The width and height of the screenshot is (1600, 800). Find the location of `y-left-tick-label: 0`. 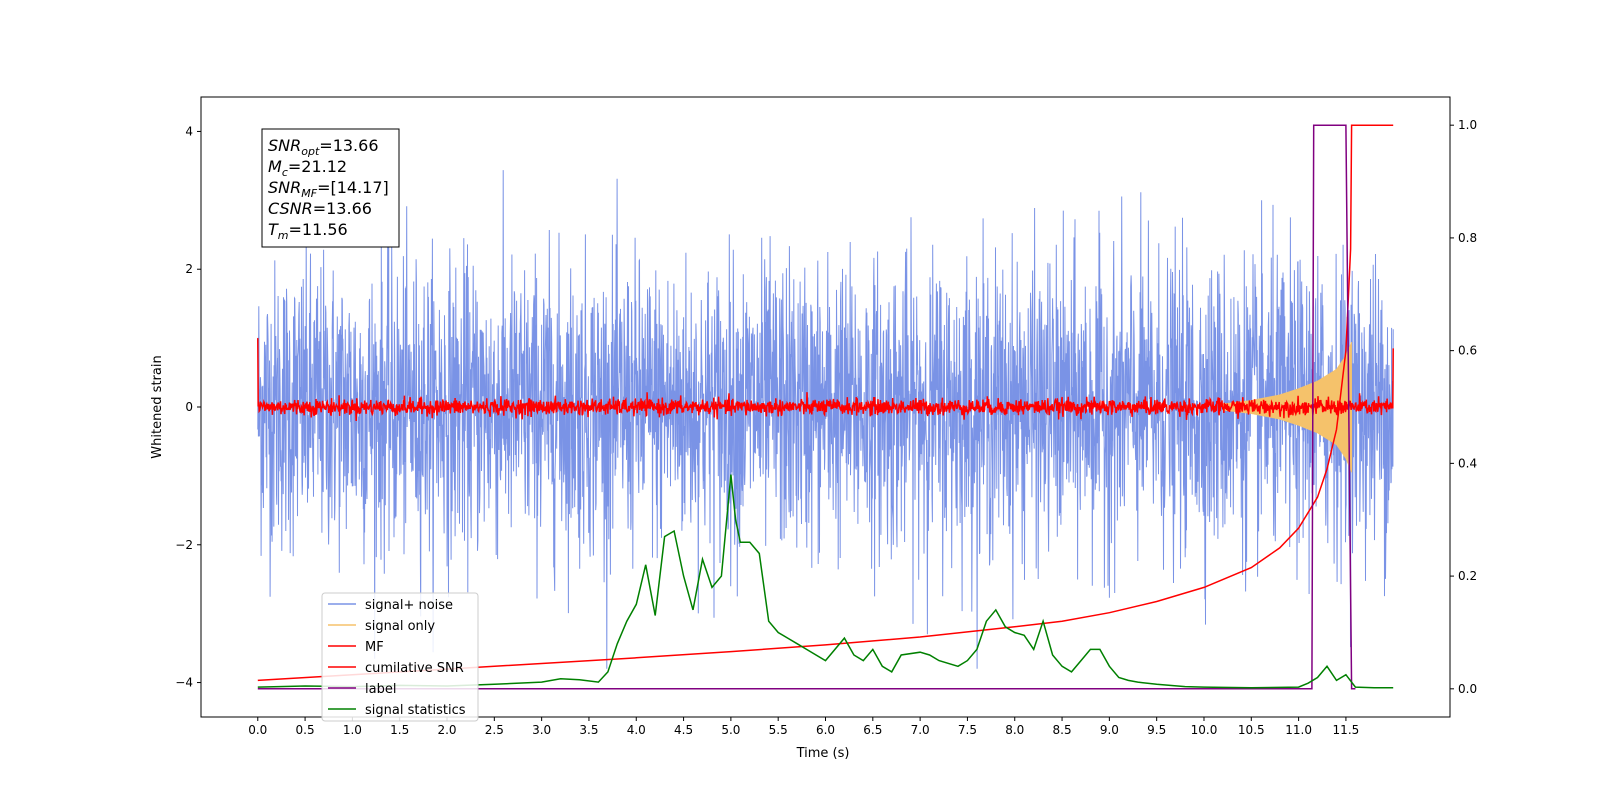

y-left-tick-label: 0 is located at coordinates (189, 407).